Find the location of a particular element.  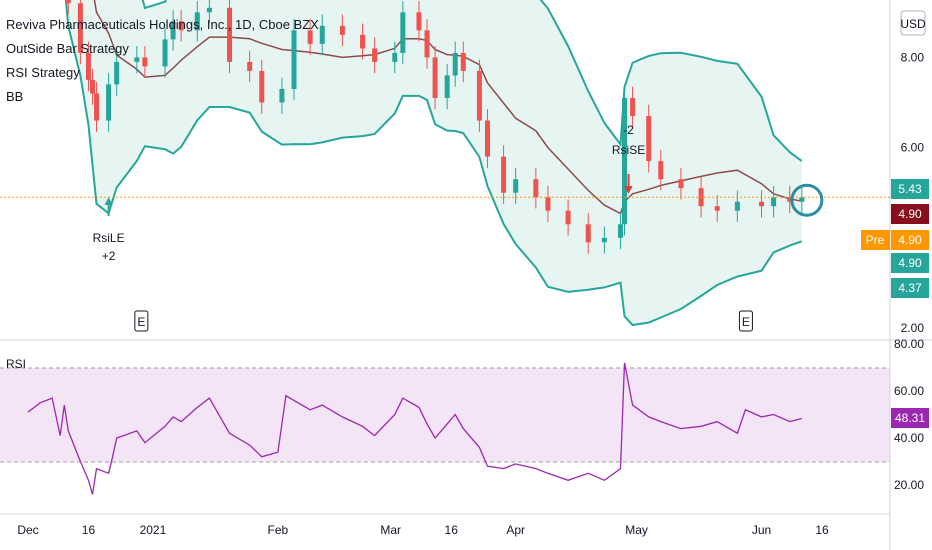

price-tick-label: 8.00 is located at coordinates (913, 57).